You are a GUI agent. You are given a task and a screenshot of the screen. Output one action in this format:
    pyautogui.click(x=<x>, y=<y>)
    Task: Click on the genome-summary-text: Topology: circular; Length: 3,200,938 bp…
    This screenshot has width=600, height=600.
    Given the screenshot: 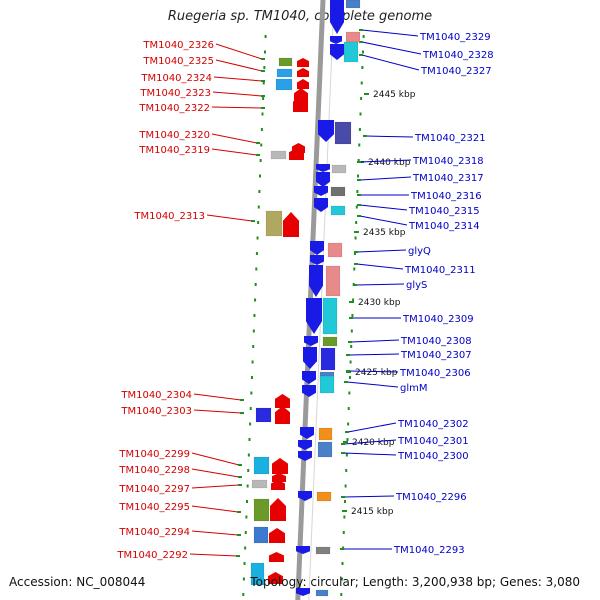 What is the action you would take?
    pyautogui.click(x=415, y=582)
    